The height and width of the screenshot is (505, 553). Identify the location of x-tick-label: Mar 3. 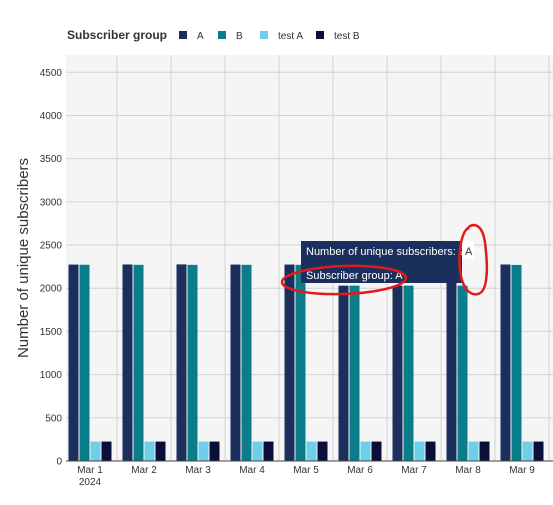
(198, 470).